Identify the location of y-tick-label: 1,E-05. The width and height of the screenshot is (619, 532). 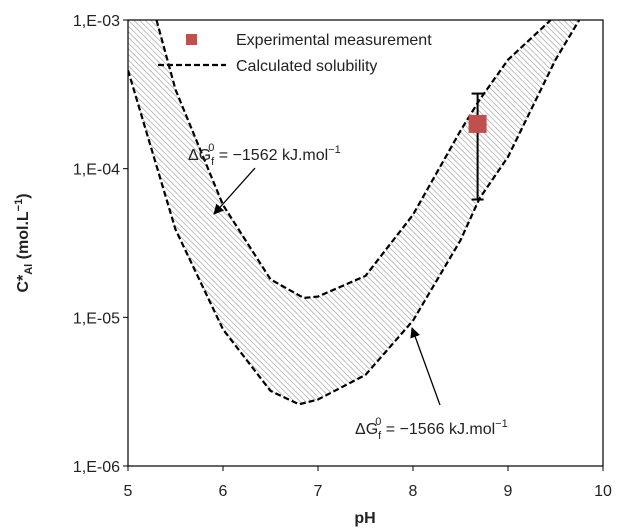
(96, 318).